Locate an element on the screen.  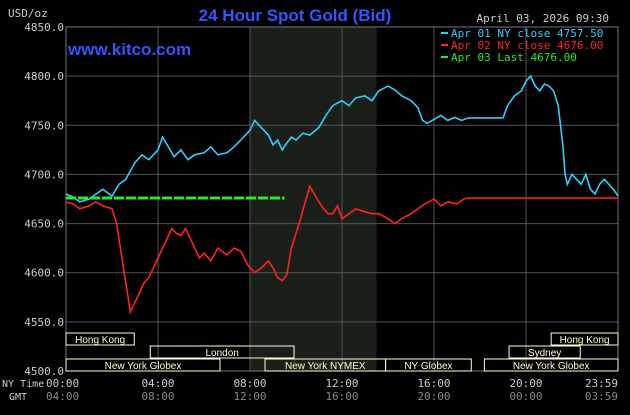
y-tick-label: 4650.0 is located at coordinates (44, 224).